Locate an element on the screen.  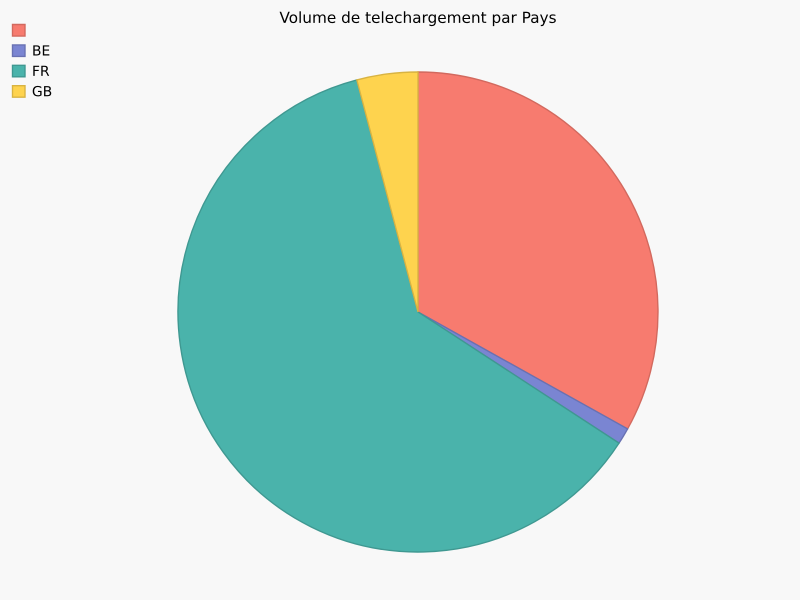
chart-title: Volume de telechargement par Pays is located at coordinates (418, 18).